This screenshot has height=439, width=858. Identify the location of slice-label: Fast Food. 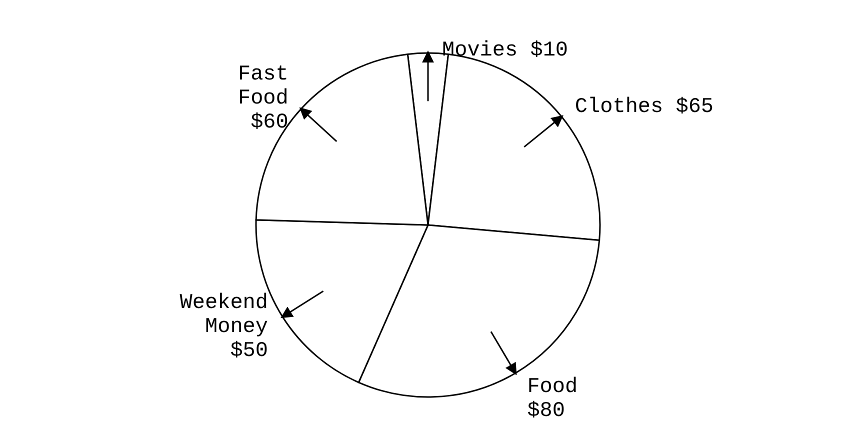
(263, 86).